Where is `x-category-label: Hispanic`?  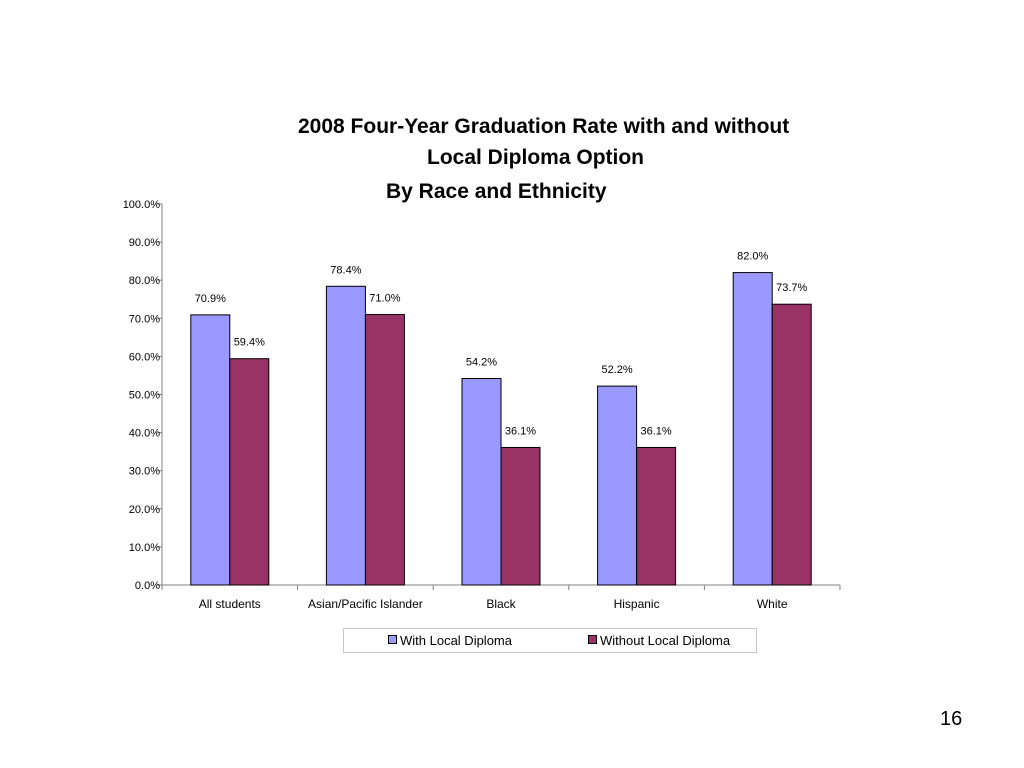 x-category-label: Hispanic is located at coordinates (637, 604).